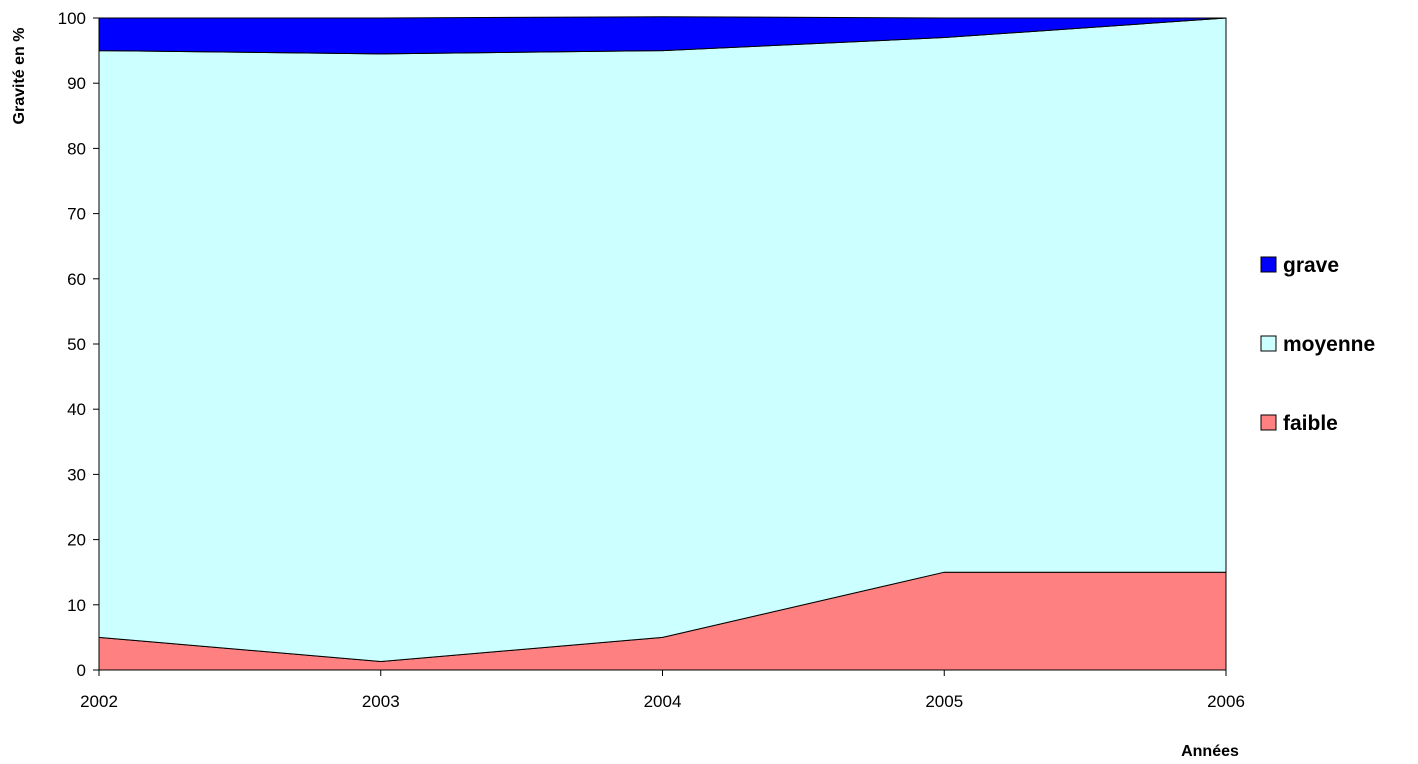 This screenshot has width=1418, height=764. Describe the element at coordinates (1268, 422) in the screenshot. I see `legend-swatch-faible` at that location.